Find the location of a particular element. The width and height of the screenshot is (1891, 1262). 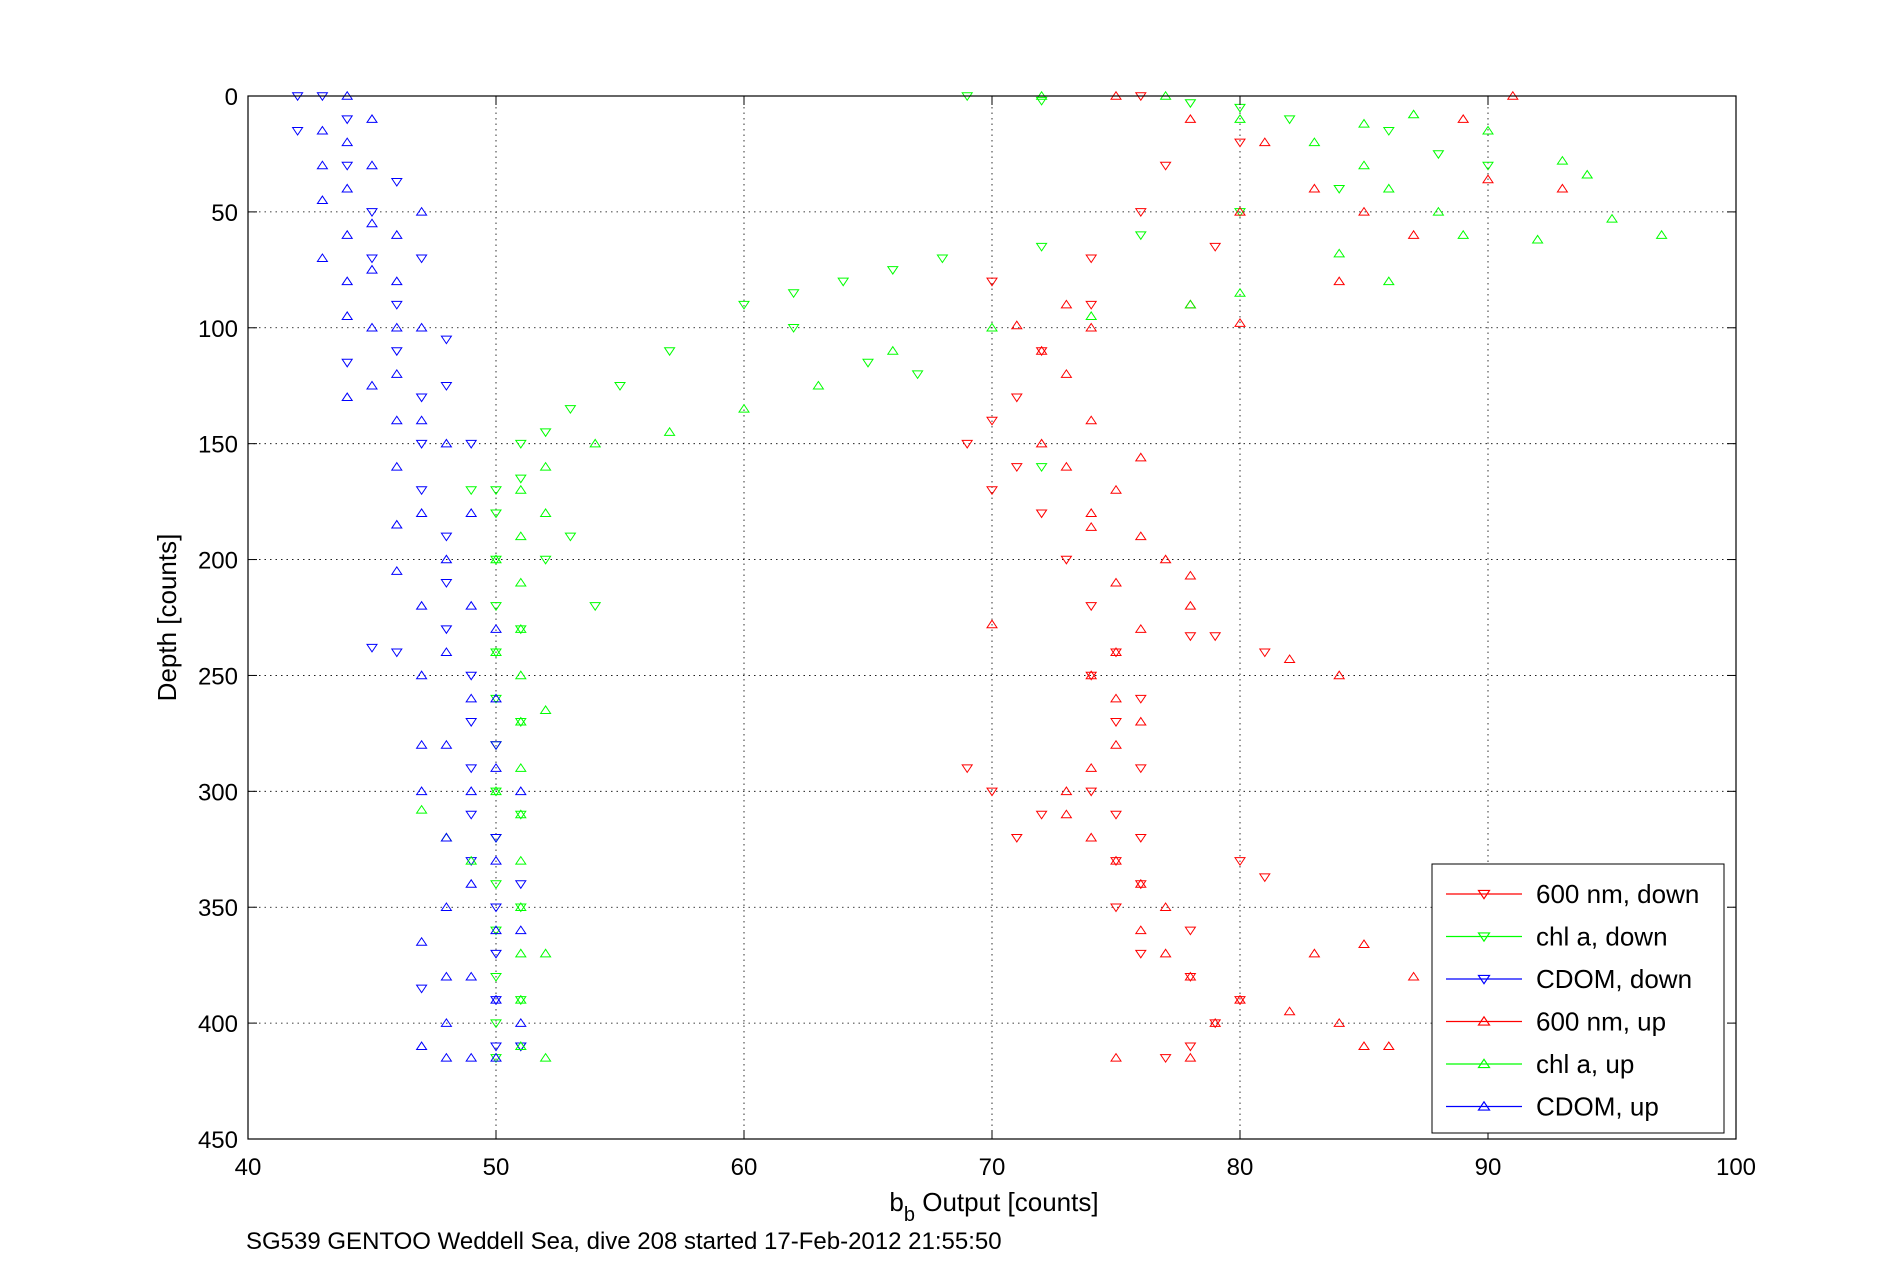

y-tick-label: 300 is located at coordinates (218, 792).